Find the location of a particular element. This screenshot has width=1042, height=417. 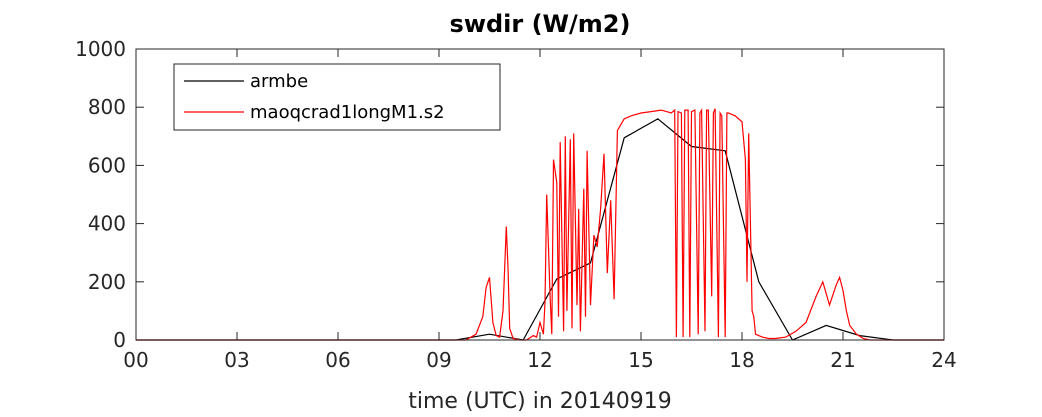

x-tick-label: 18 is located at coordinates (741, 360).